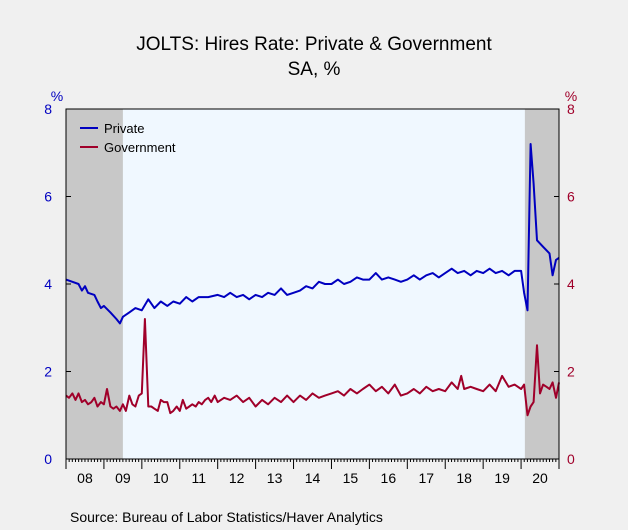  Describe the element at coordinates (48, 459) in the screenshot. I see `left-y-tick-label-0: 0` at that location.